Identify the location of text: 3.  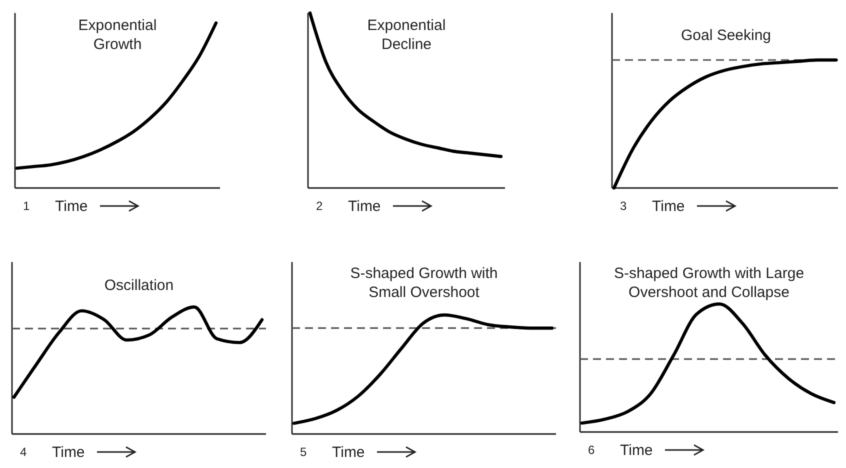
(623, 206).